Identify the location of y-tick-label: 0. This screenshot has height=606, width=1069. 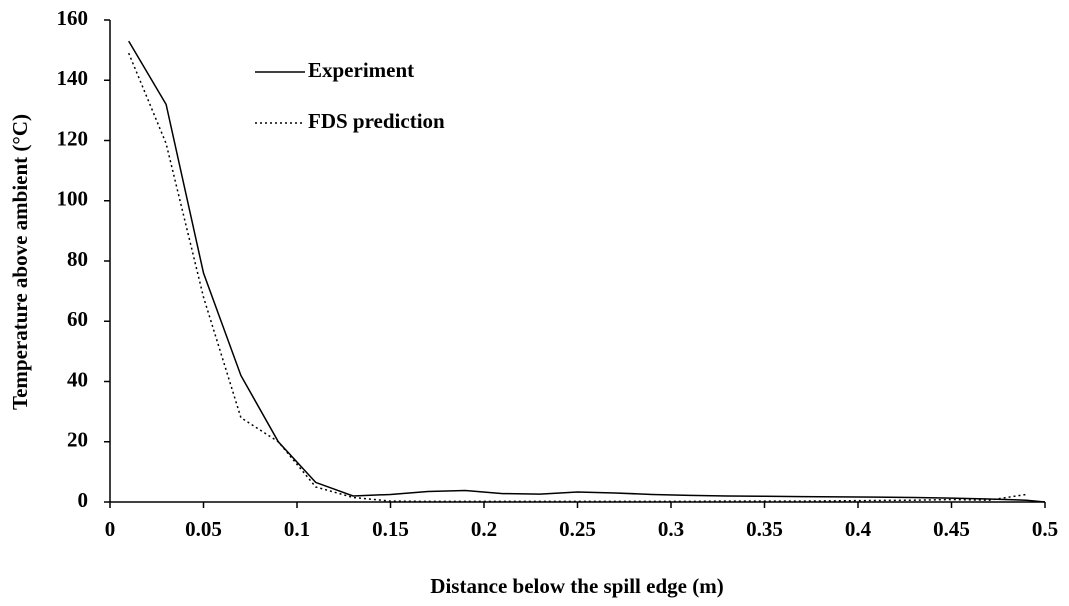
(83, 500).